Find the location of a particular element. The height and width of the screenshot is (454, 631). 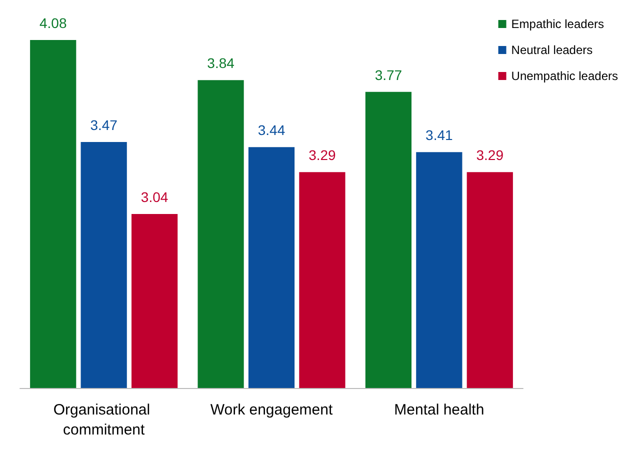

data-label: 3.41 is located at coordinates (440, 135).